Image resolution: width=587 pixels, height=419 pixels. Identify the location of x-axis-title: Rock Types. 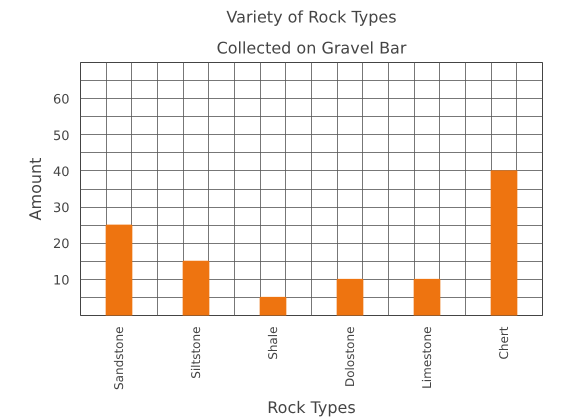
(311, 407).